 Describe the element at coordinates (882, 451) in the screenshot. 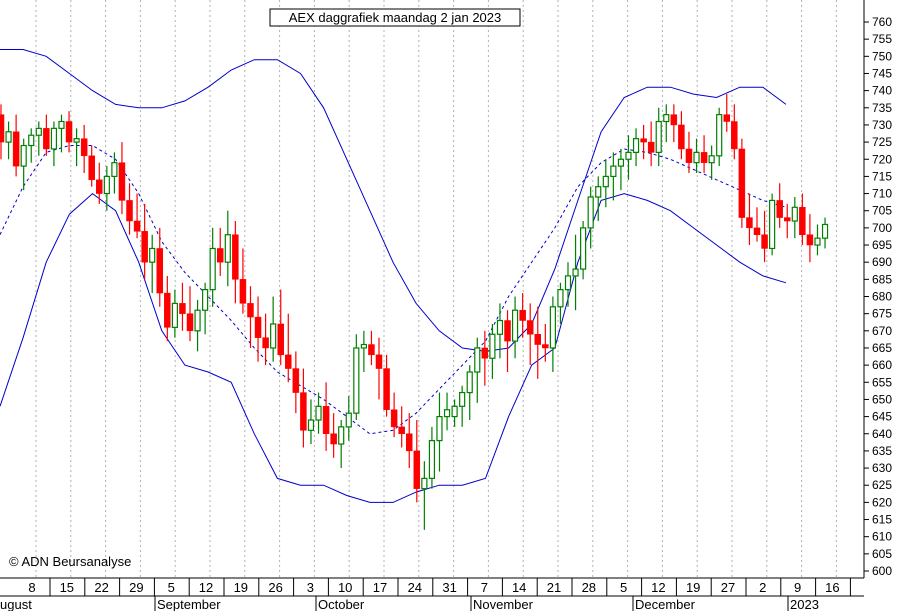

I see `y-tick-label: 635` at that location.